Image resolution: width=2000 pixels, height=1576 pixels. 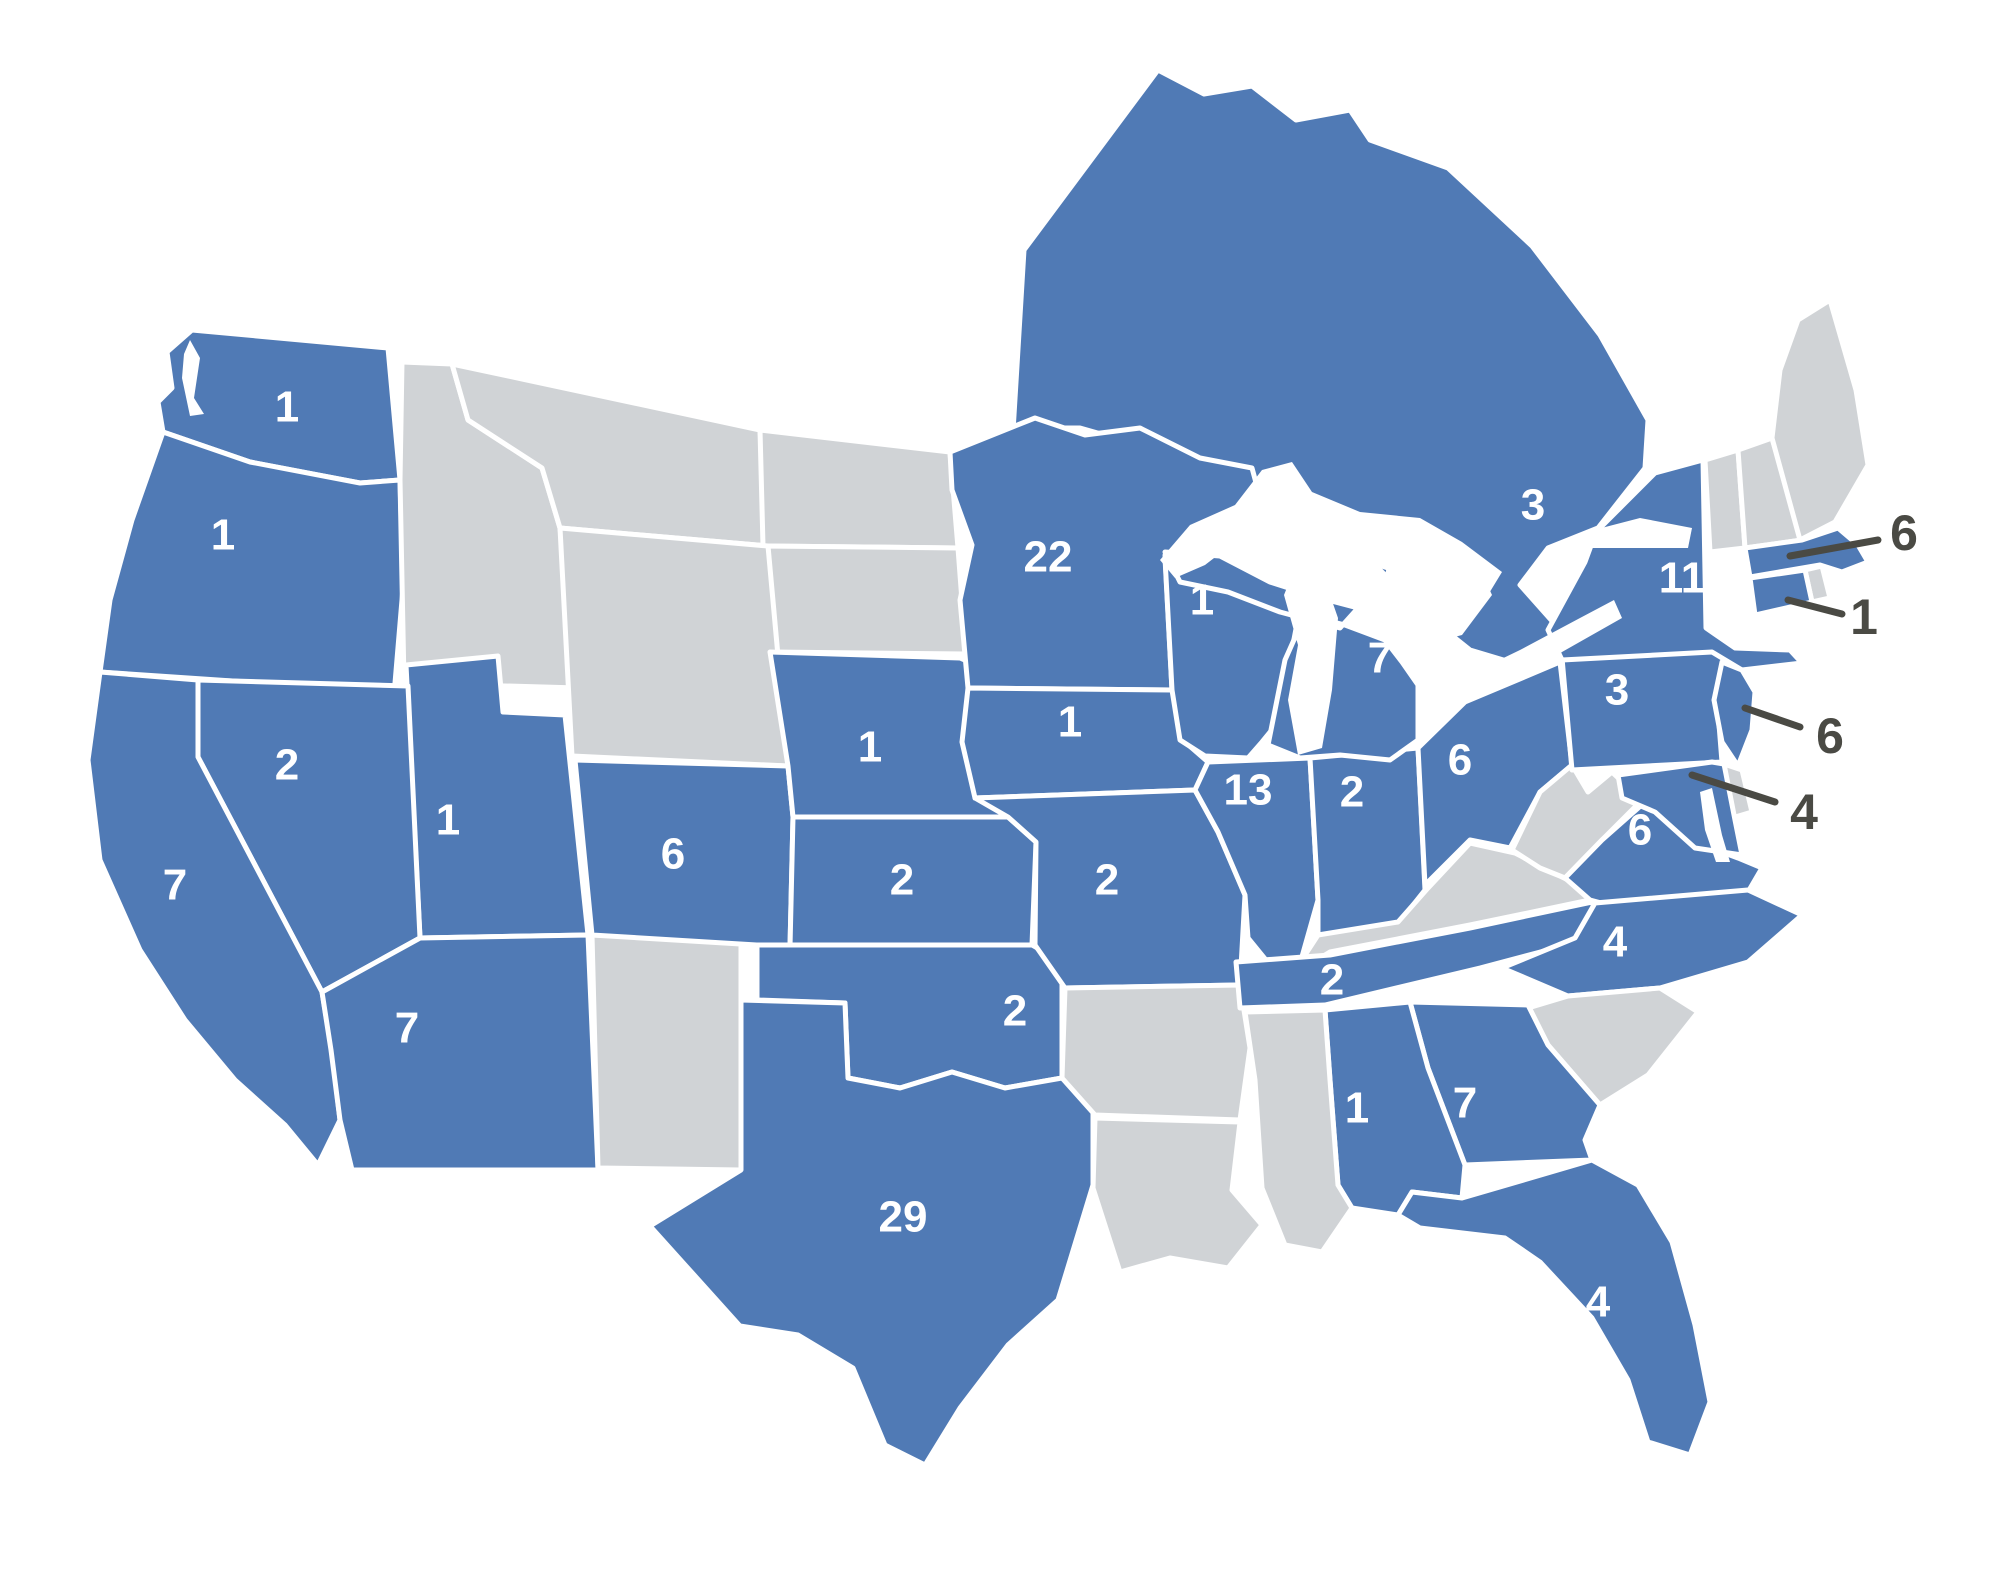 What do you see at coordinates (1248, 790) in the screenshot?
I see `state-value-label-il: 13` at bounding box center [1248, 790].